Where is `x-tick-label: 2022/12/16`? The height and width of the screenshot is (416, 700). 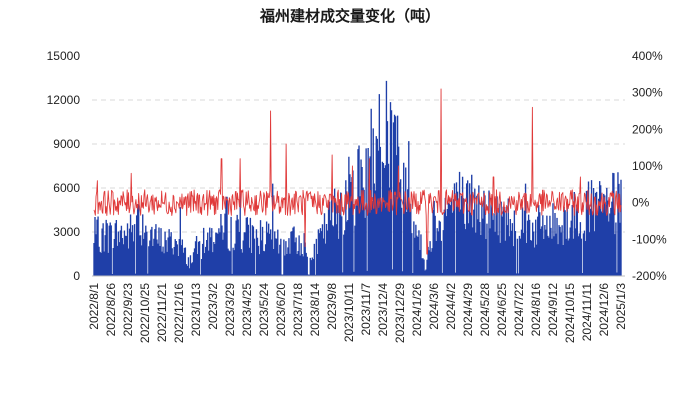
x-tick-label: 2022/12/16 is located at coordinates (179, 313).